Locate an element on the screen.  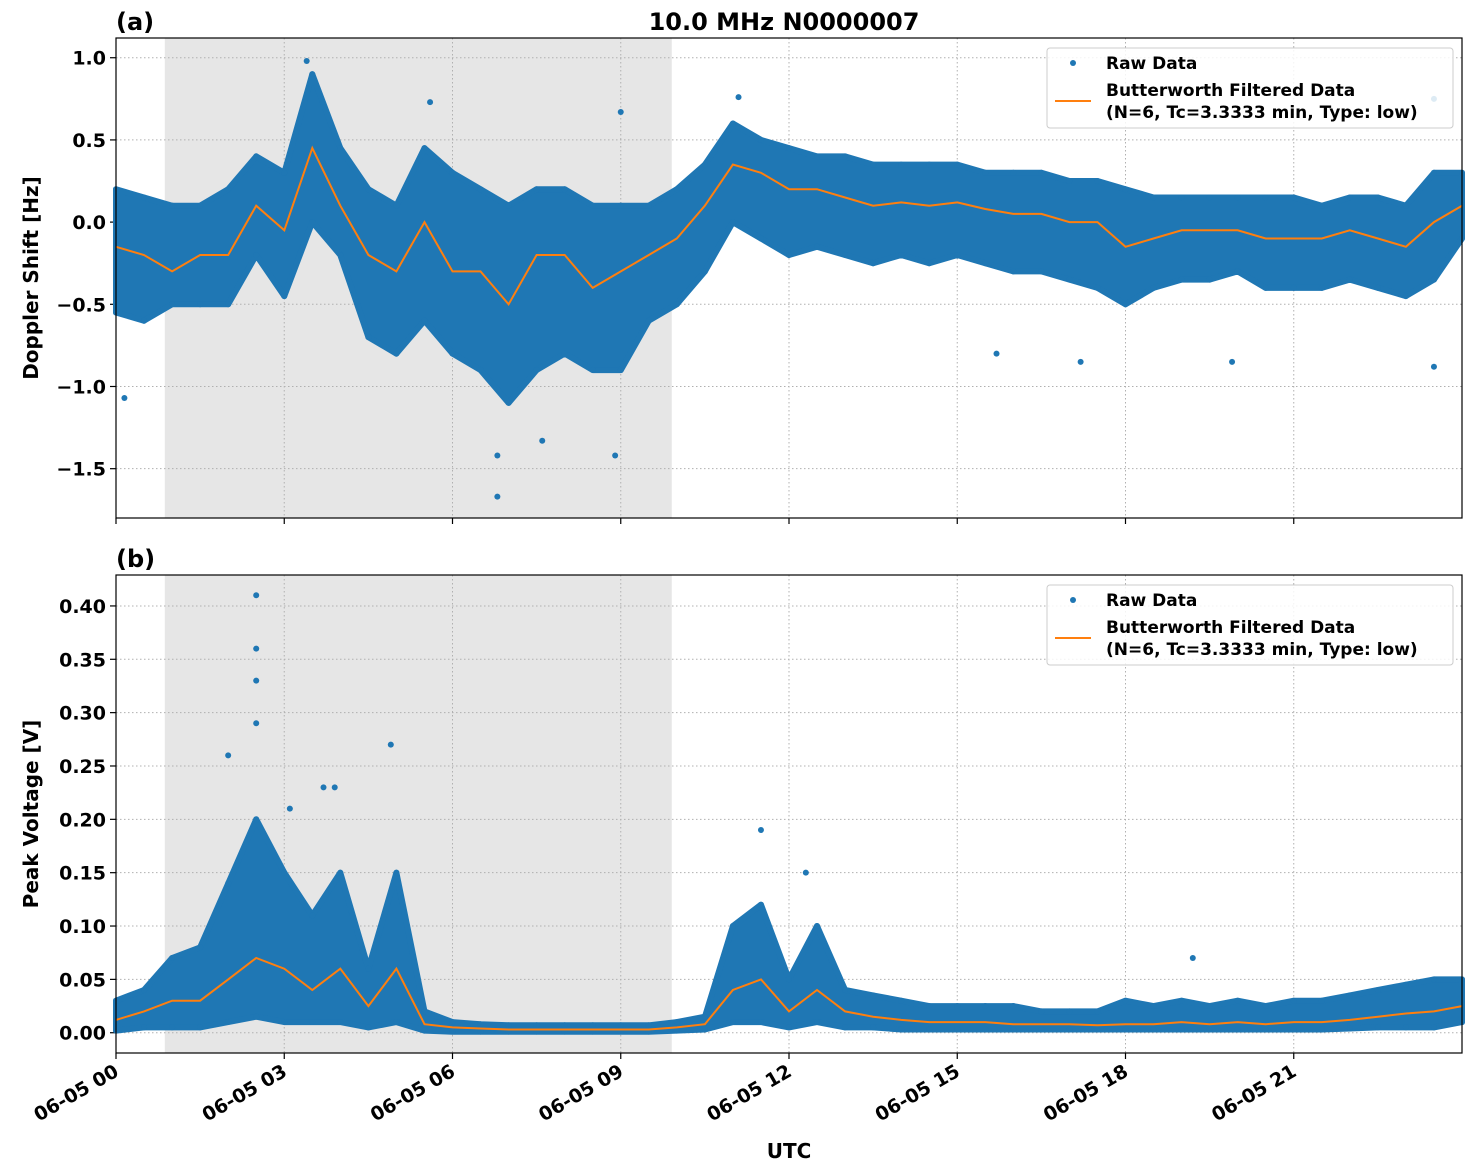
x-tick-label: 06-05 06 is located at coordinates (413, 1093).